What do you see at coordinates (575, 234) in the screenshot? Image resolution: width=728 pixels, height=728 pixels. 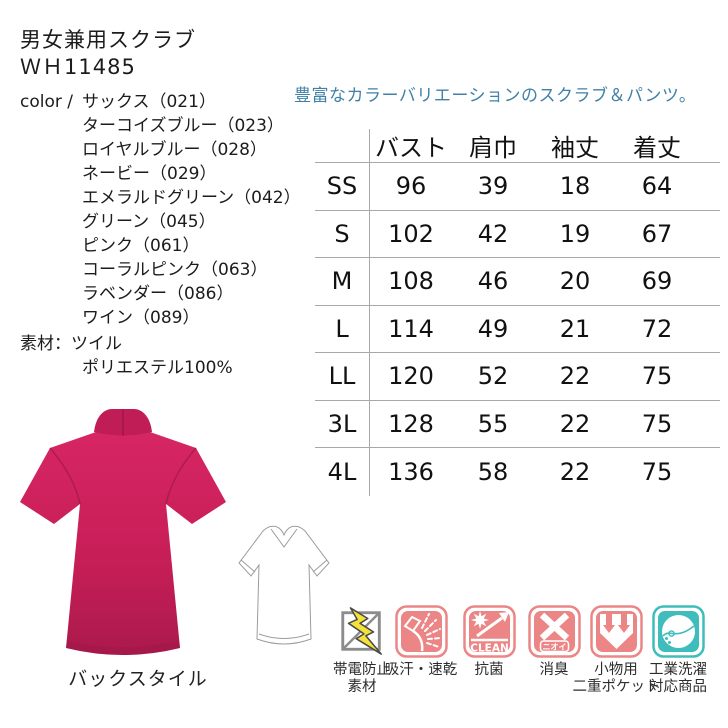 I see `size-cell: 19` at bounding box center [575, 234].